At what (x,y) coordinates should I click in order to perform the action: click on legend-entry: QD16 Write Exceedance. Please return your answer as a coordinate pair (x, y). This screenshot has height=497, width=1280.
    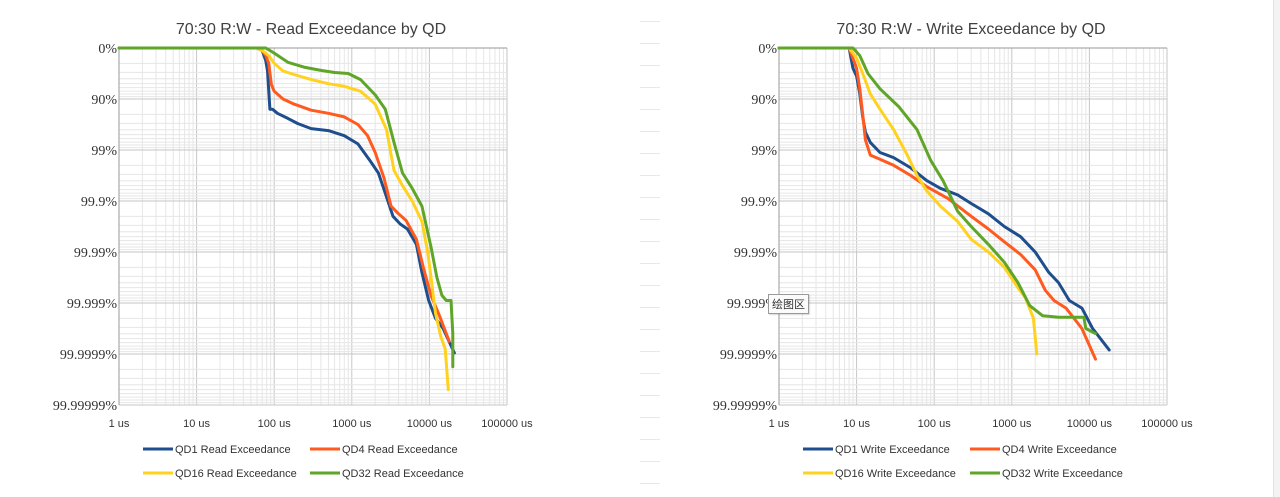
    Looking at the image, I should click on (879, 474).